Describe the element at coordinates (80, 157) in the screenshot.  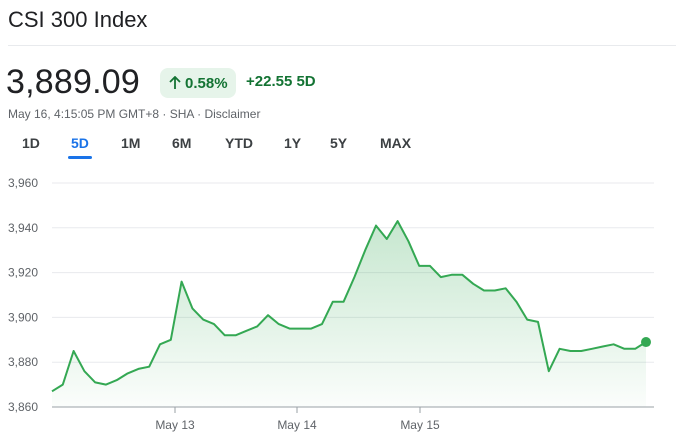
I see `active-tab-indicator` at that location.